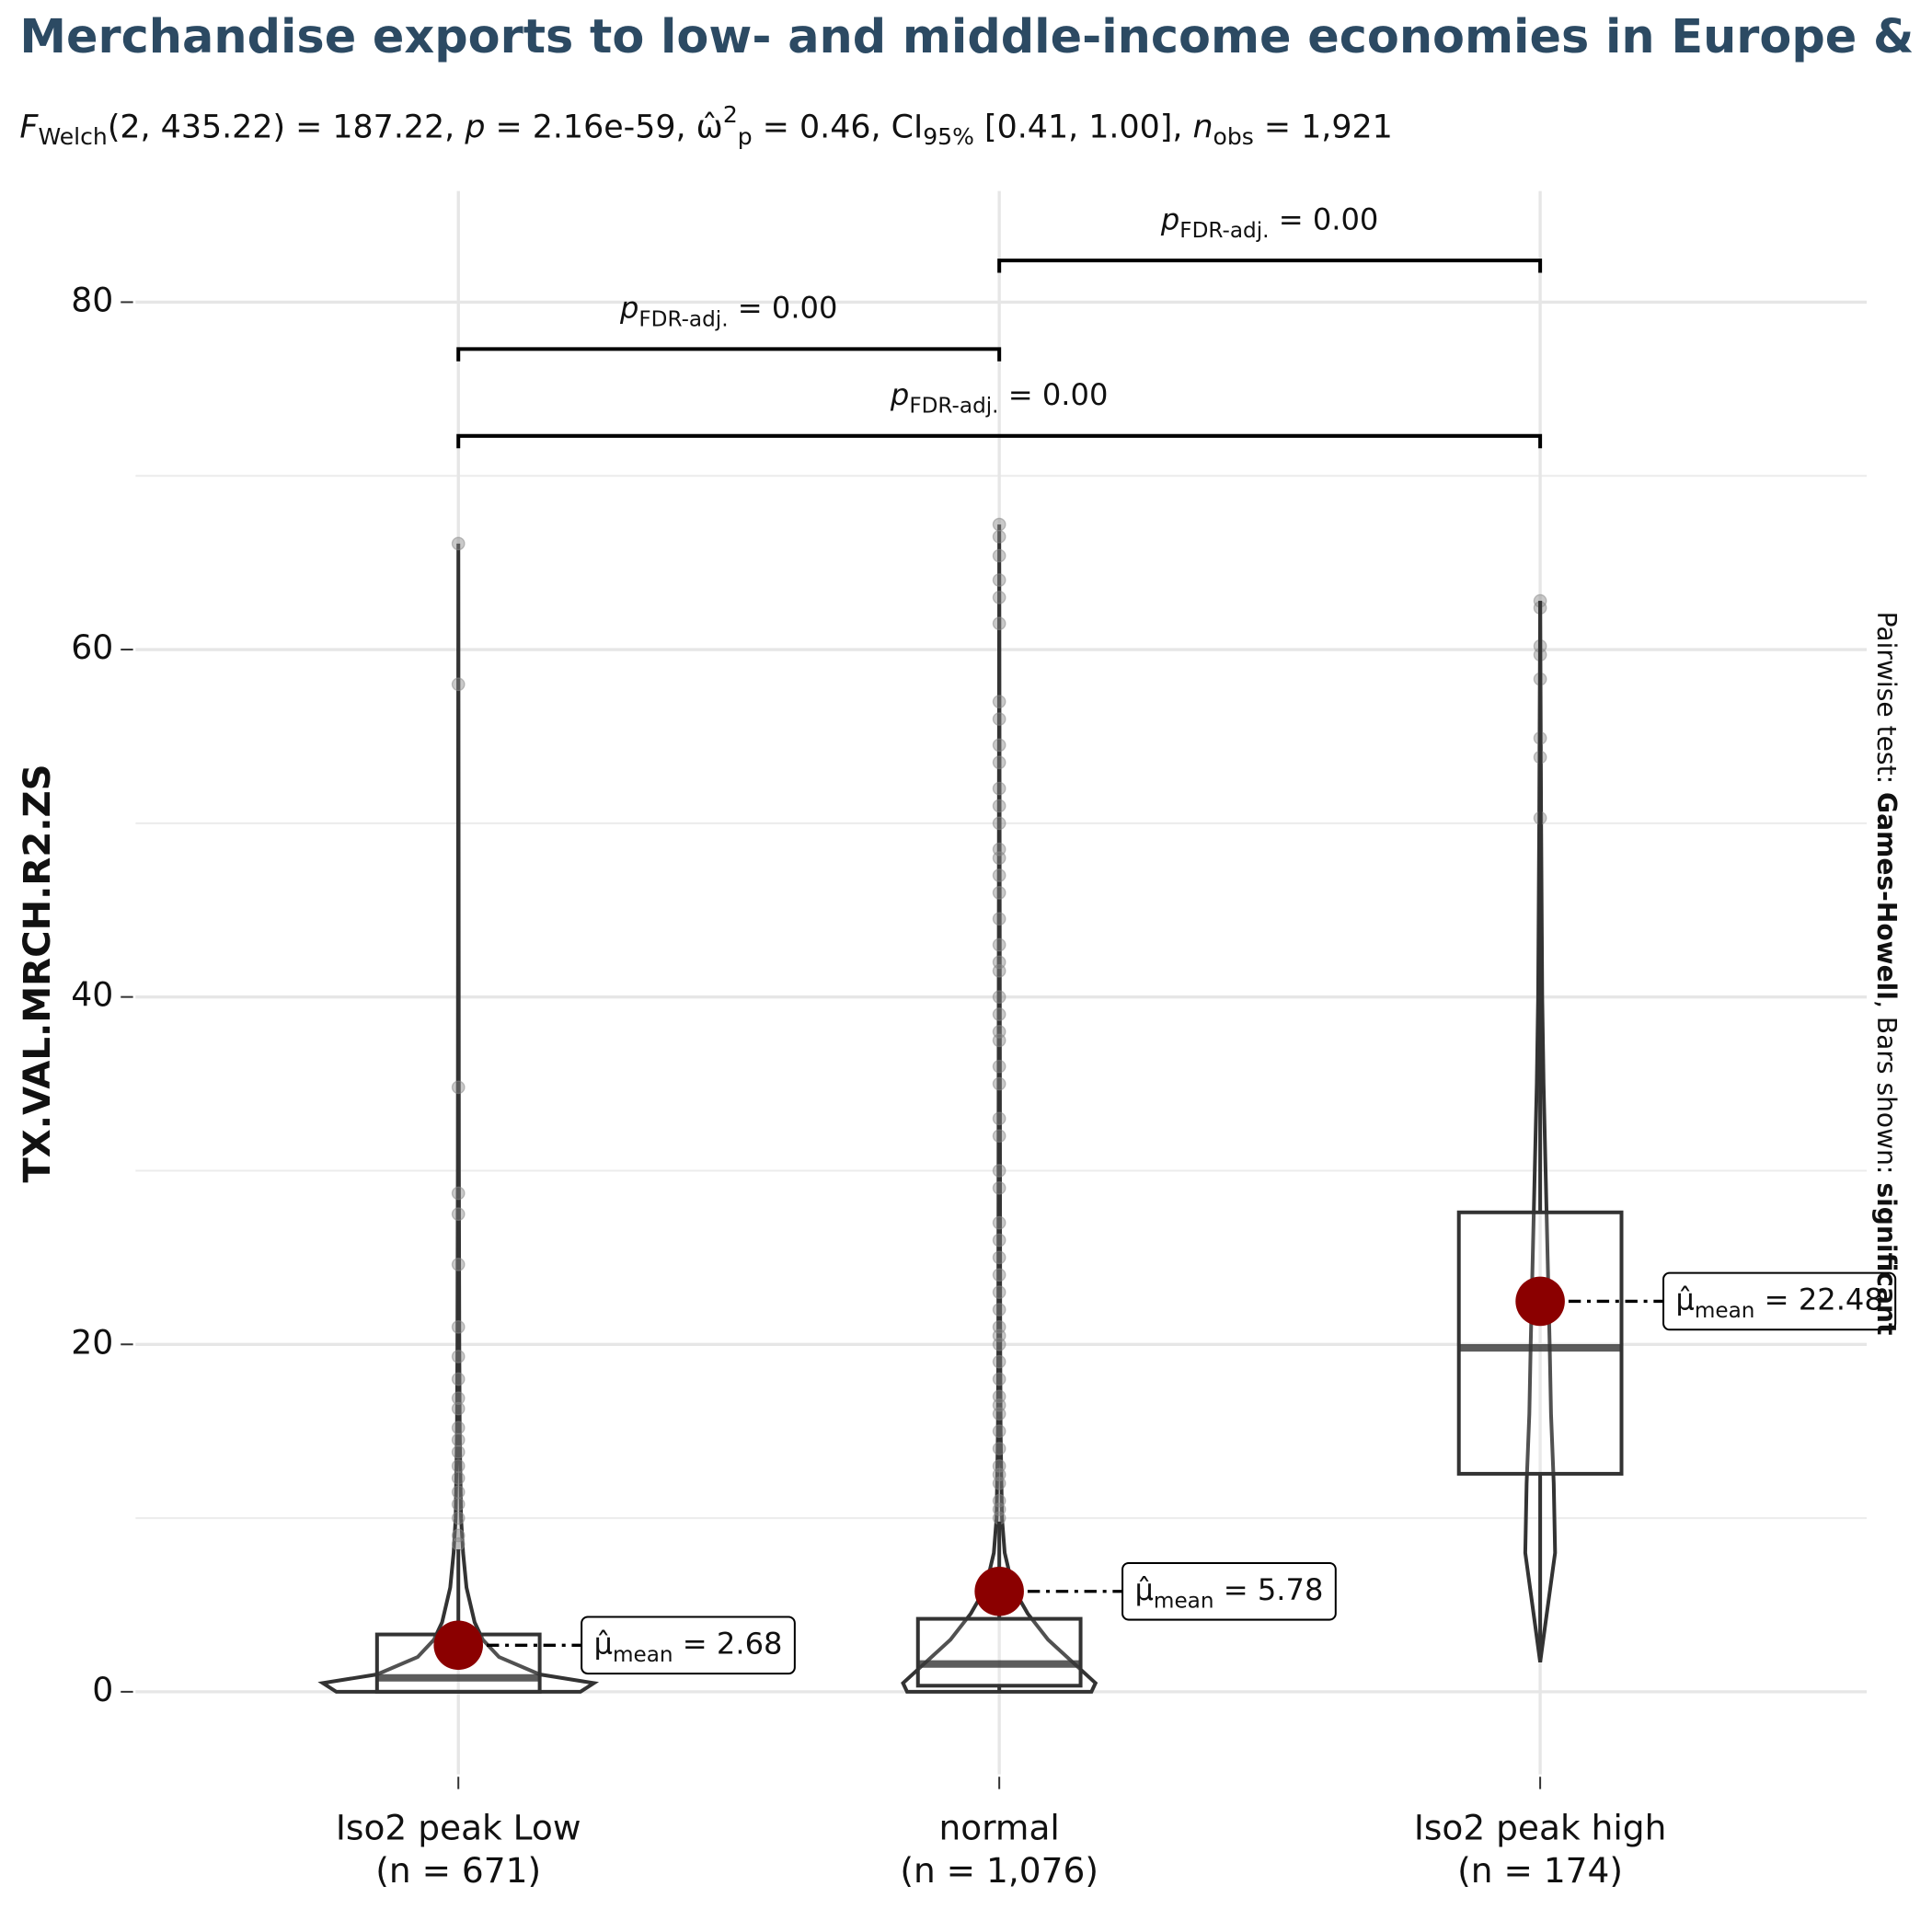 The height and width of the screenshot is (1932, 1932). I want to click on text-segment: significant, so click(1886, 1258).